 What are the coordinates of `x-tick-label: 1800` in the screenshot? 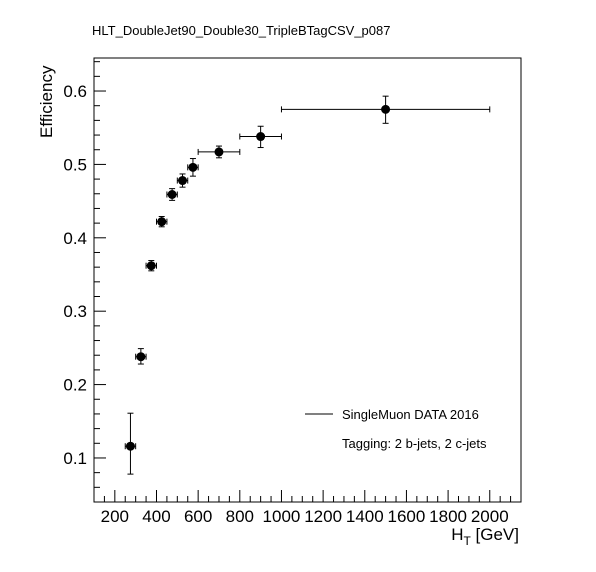 It's located at (448, 516).